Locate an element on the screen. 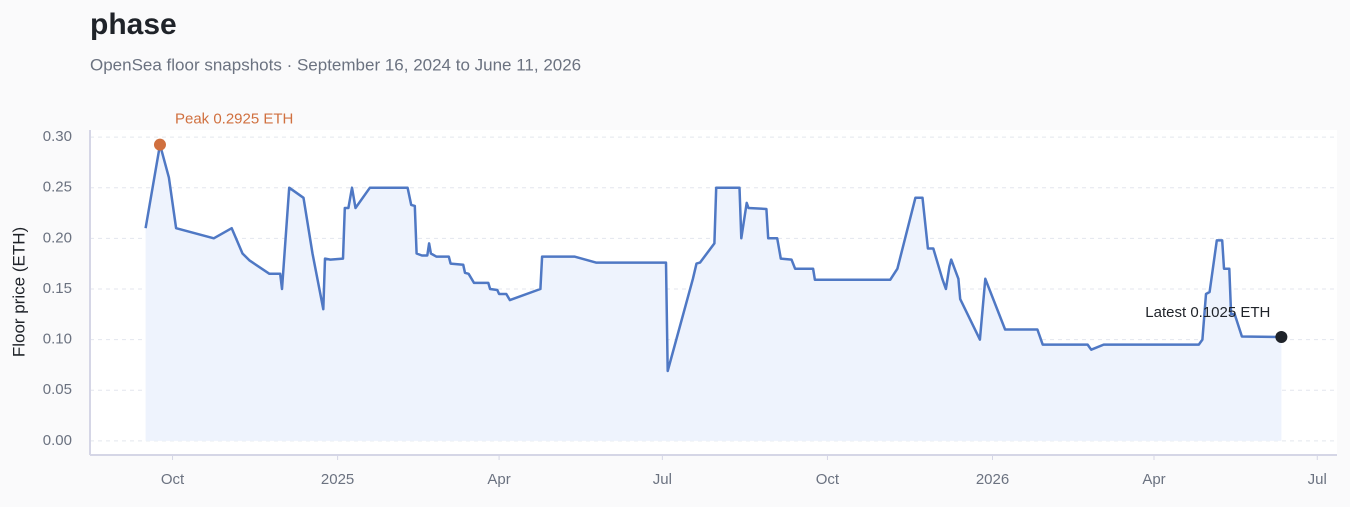 This screenshot has width=1350, height=507. peak-label: Peak 0.2925 ETH is located at coordinates (234, 119).